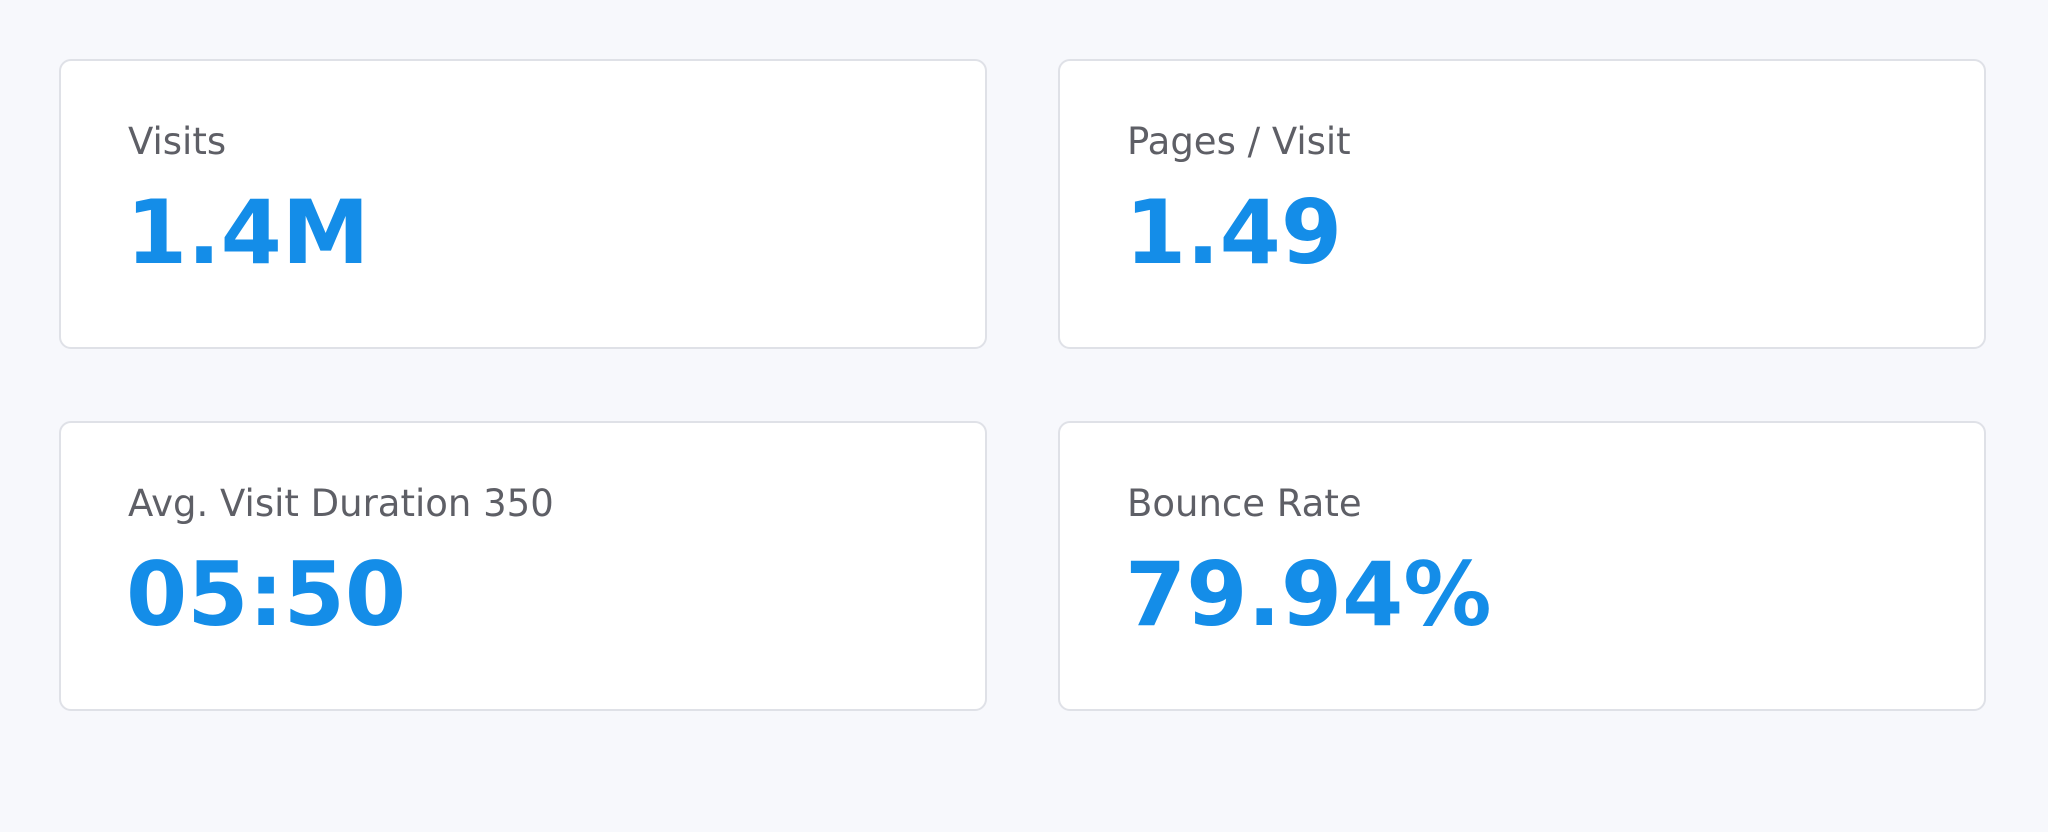 The width and height of the screenshot is (2048, 832). Describe the element at coordinates (341, 503) in the screenshot. I see `stat-label: Avg. Visit Duration 350` at that location.